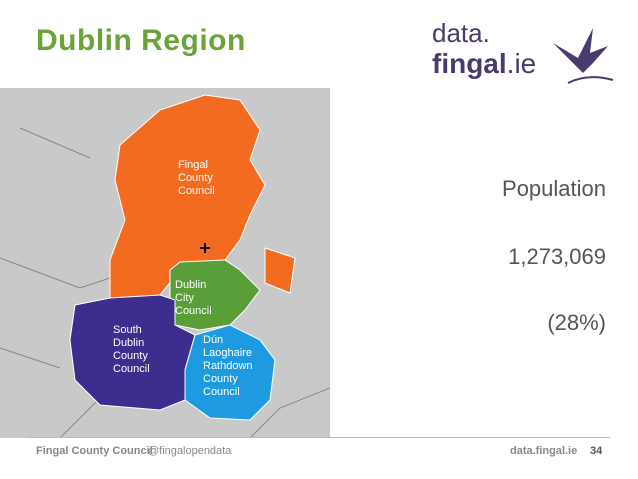 The image size is (638, 479). Describe the element at coordinates (576, 322) in the screenshot. I see `stat-share: (28%)` at that location.